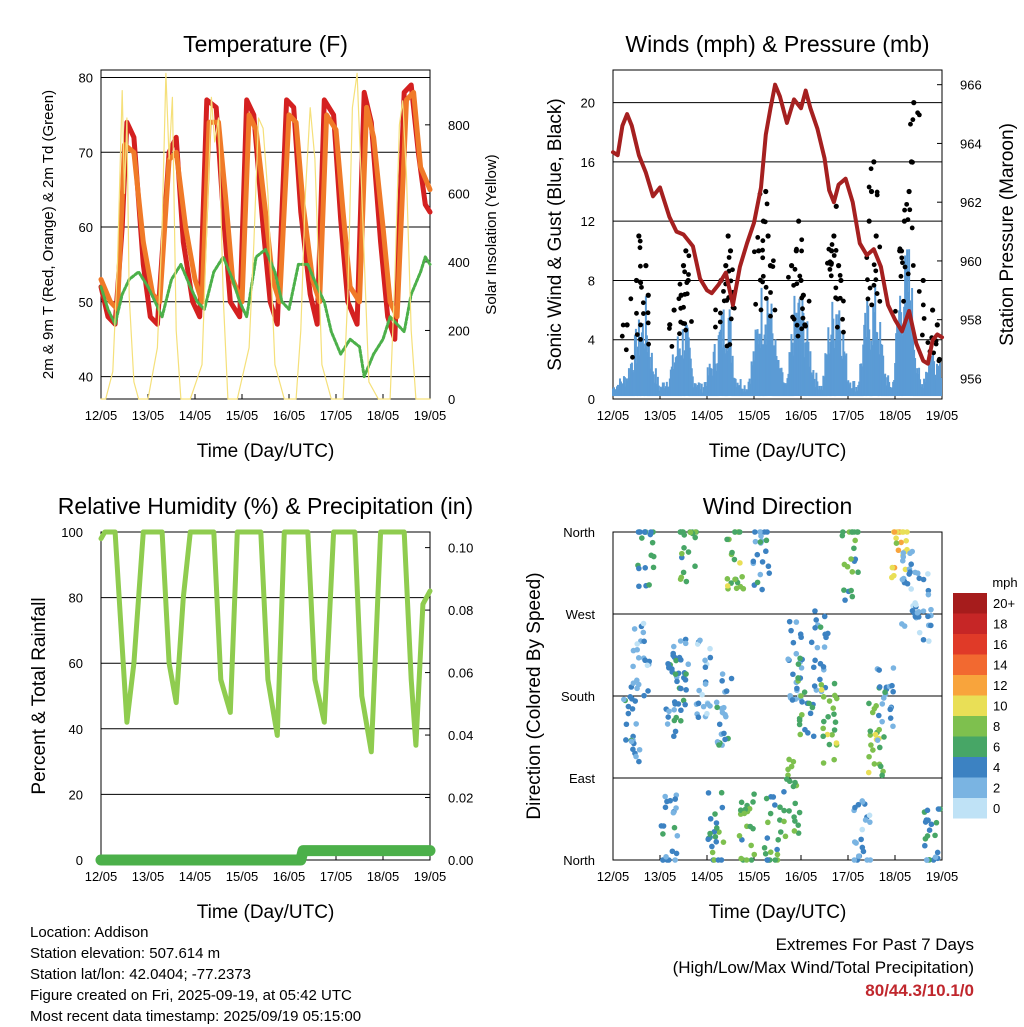 Image resolution: width=1024 pixels, height=1027 pixels. Describe the element at coordinates (1000, 706) in the screenshot. I see `legend-label: 10` at that location.